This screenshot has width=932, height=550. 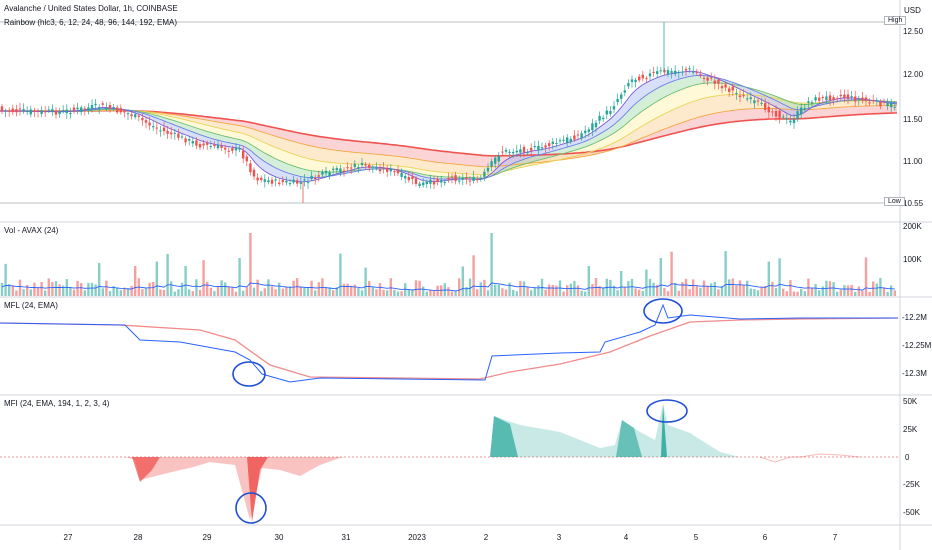 What do you see at coordinates (257, 489) in the screenshot?
I see `mfi-negative-area` at bounding box center [257, 489].